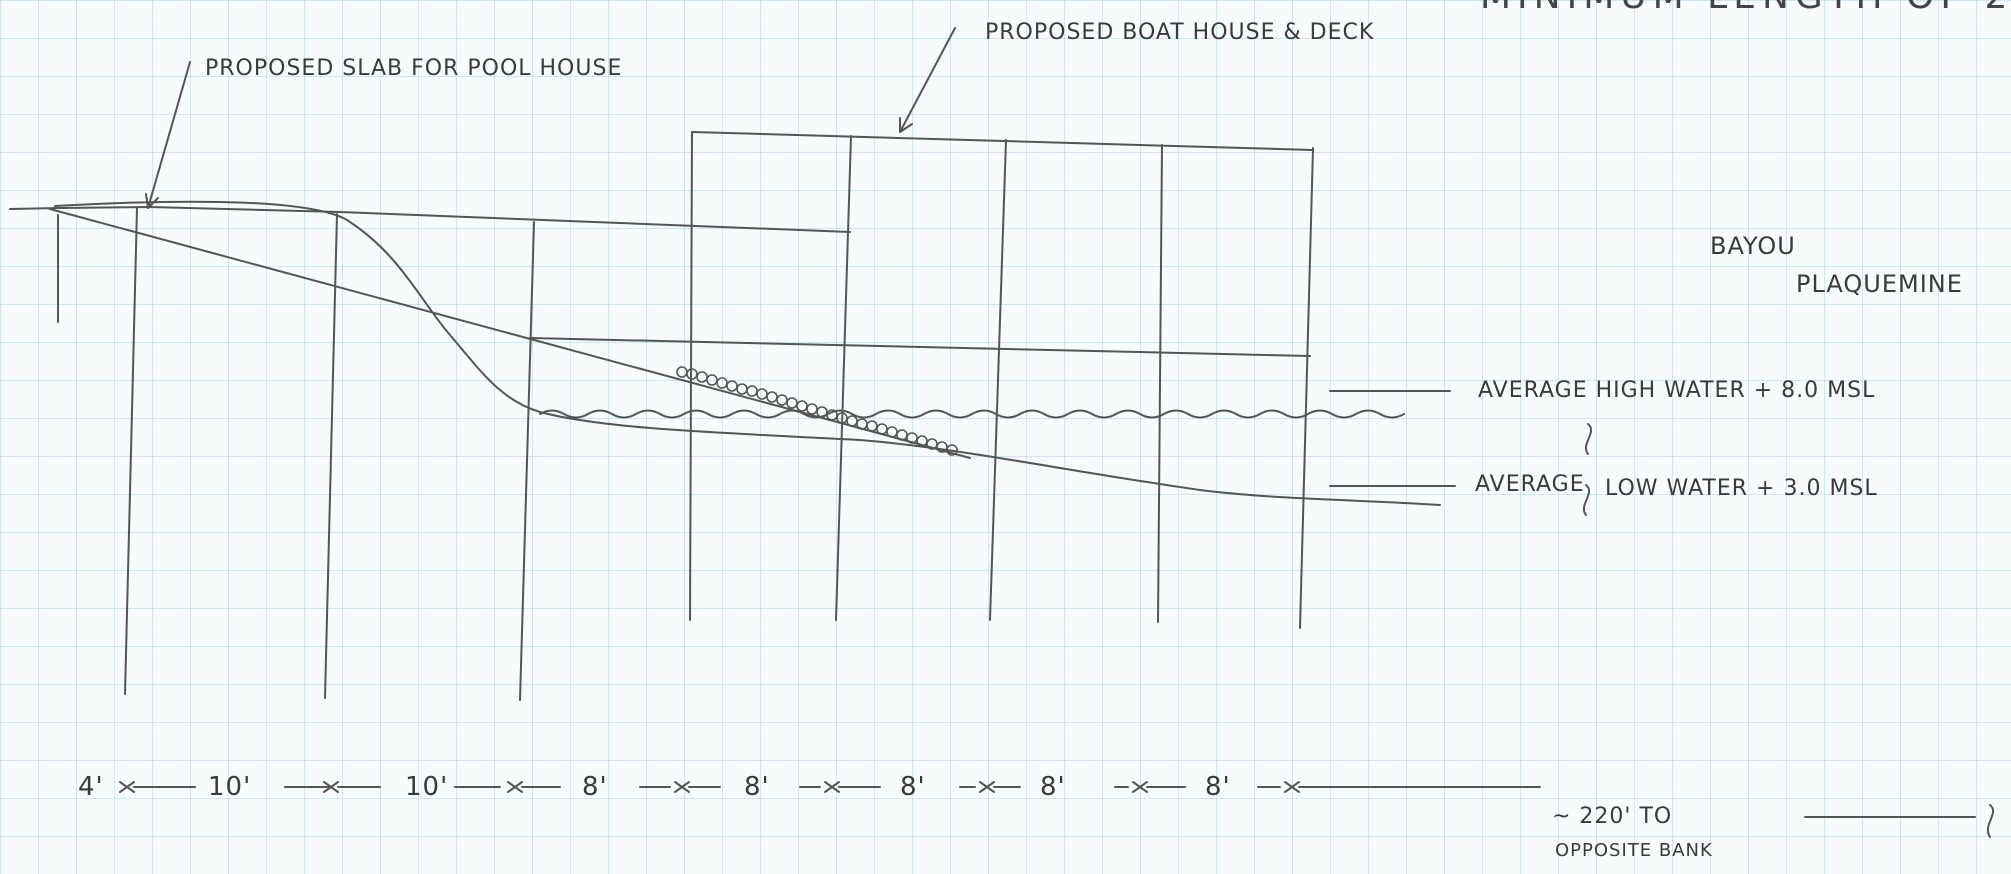  I want to click on riprap, so click(817, 411).